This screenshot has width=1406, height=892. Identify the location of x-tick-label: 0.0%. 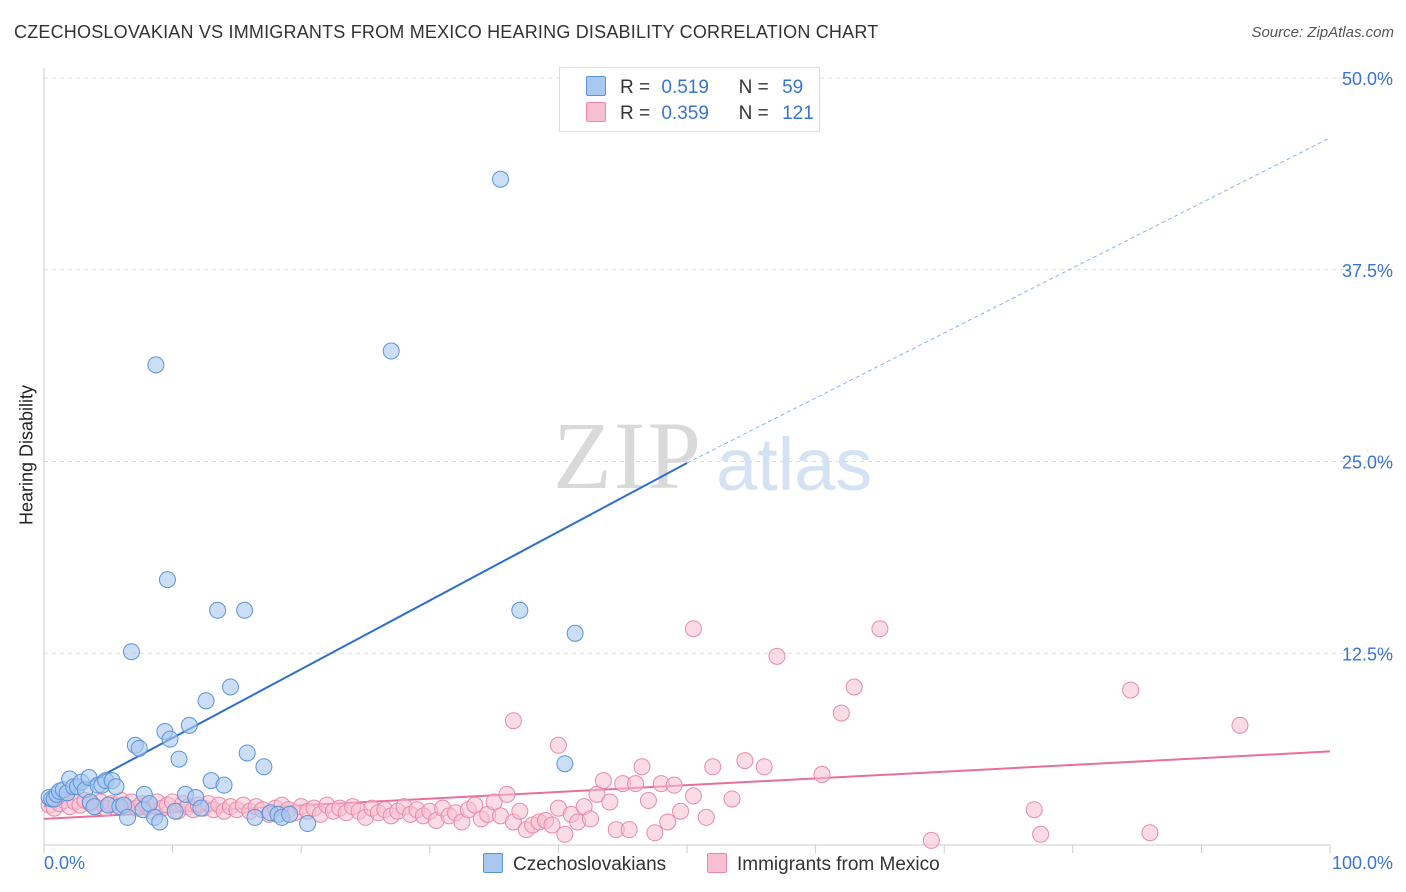
(64, 863).